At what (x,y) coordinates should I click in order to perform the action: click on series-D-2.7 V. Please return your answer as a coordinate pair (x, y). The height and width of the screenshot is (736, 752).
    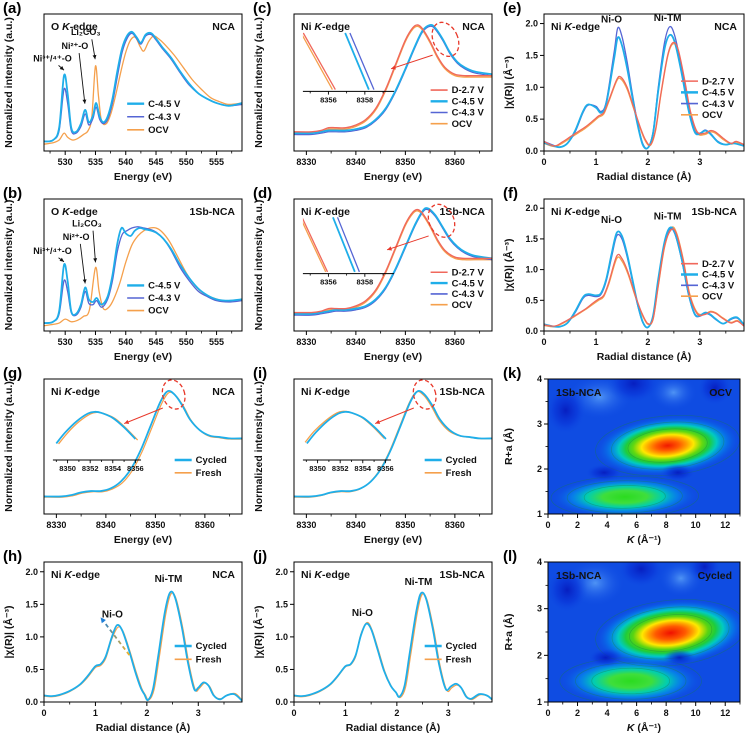
    Looking at the image, I should click on (644, 94).